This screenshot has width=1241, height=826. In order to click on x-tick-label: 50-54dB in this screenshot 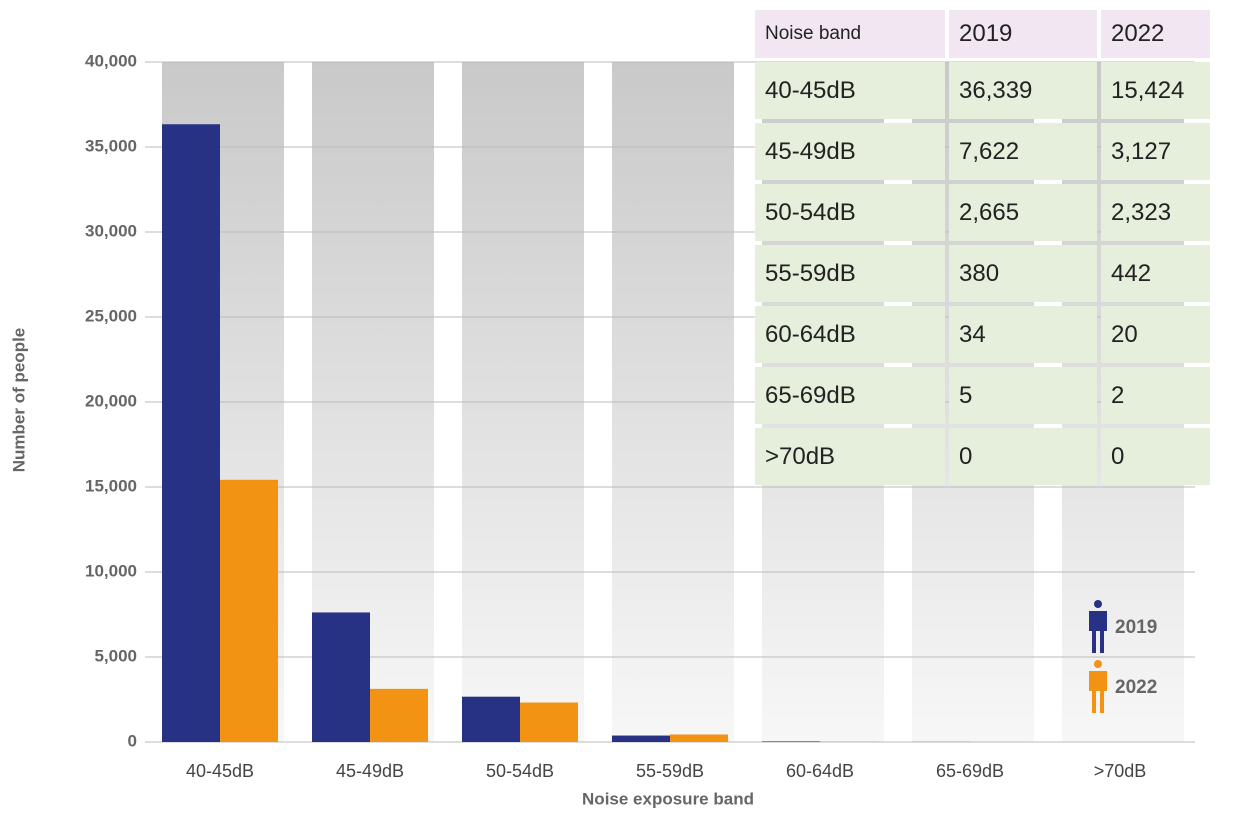, I will do `click(520, 771)`.